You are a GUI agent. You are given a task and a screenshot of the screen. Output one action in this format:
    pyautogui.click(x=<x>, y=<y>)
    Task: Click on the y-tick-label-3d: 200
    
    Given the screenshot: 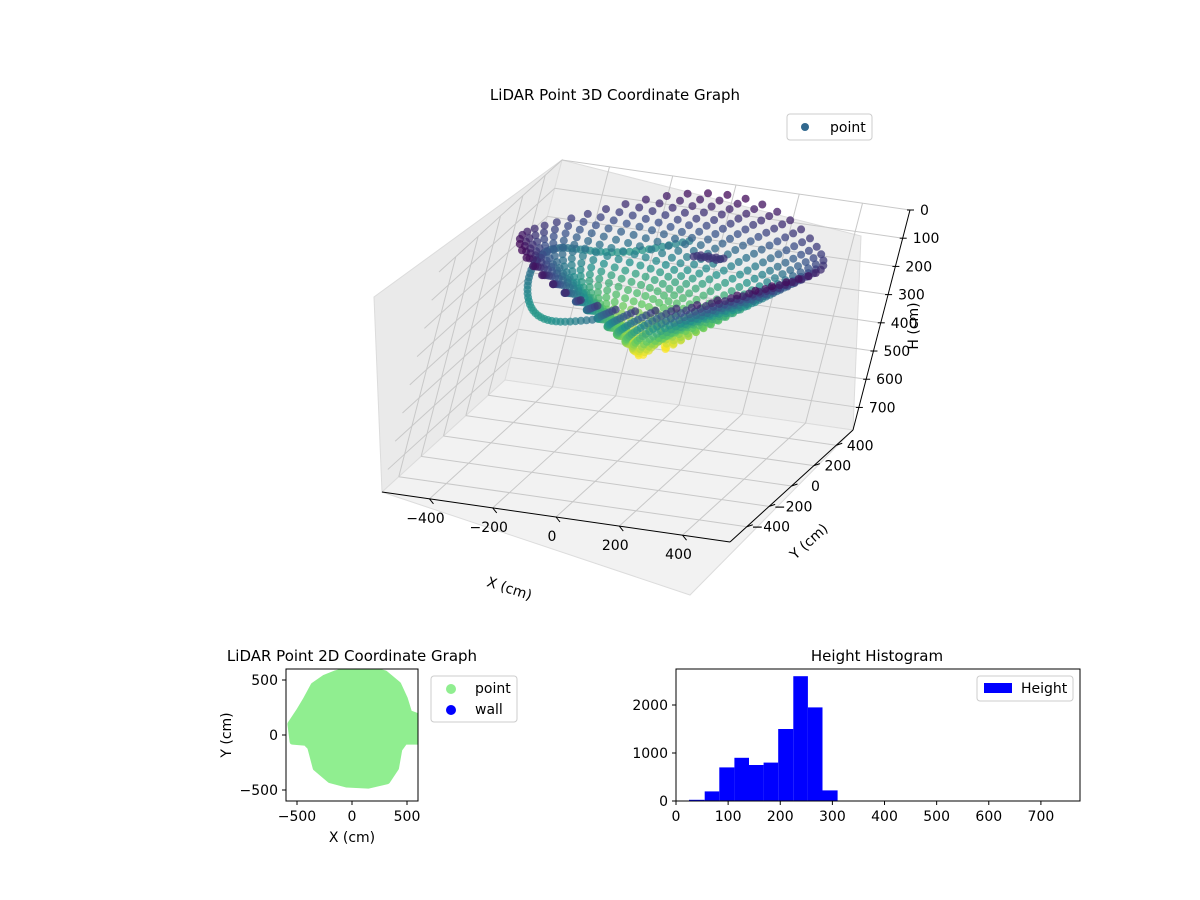 What is the action you would take?
    pyautogui.click(x=837, y=467)
    